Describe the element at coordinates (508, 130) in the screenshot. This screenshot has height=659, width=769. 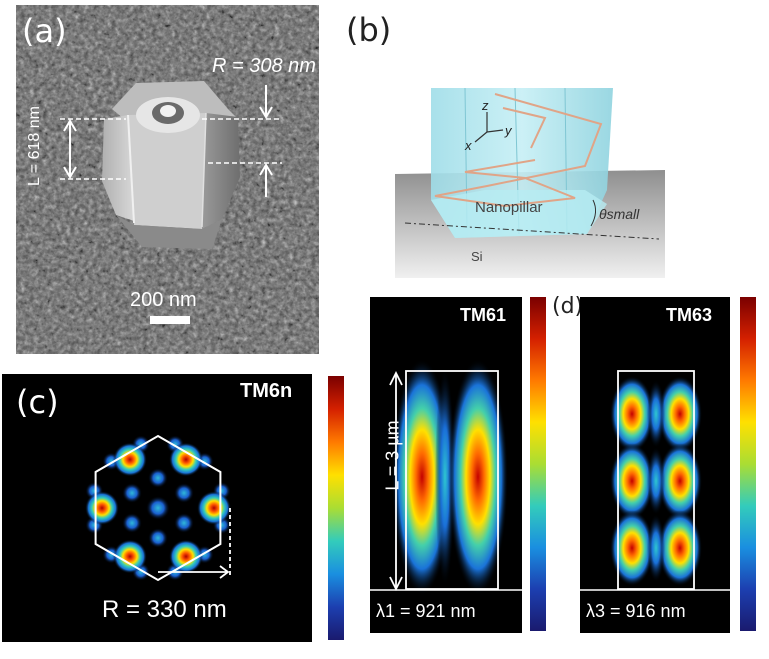
I see `axis-y-label: y` at that location.